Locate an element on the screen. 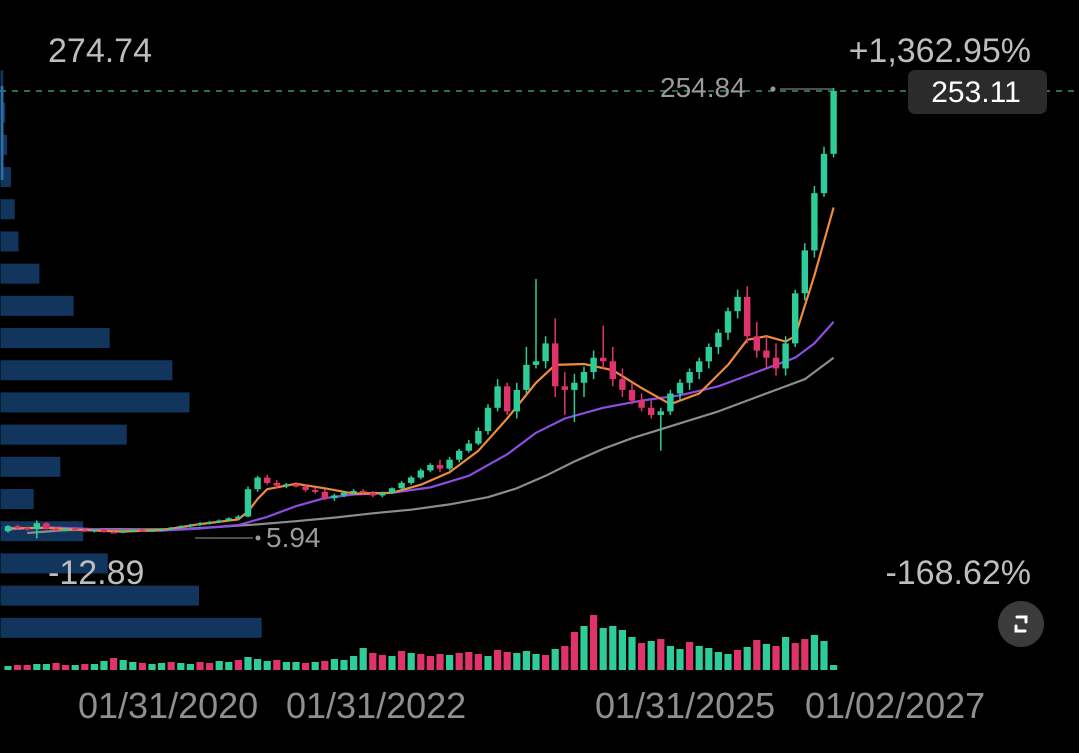  high-marker-label: 254.84 is located at coordinates (703, 87).